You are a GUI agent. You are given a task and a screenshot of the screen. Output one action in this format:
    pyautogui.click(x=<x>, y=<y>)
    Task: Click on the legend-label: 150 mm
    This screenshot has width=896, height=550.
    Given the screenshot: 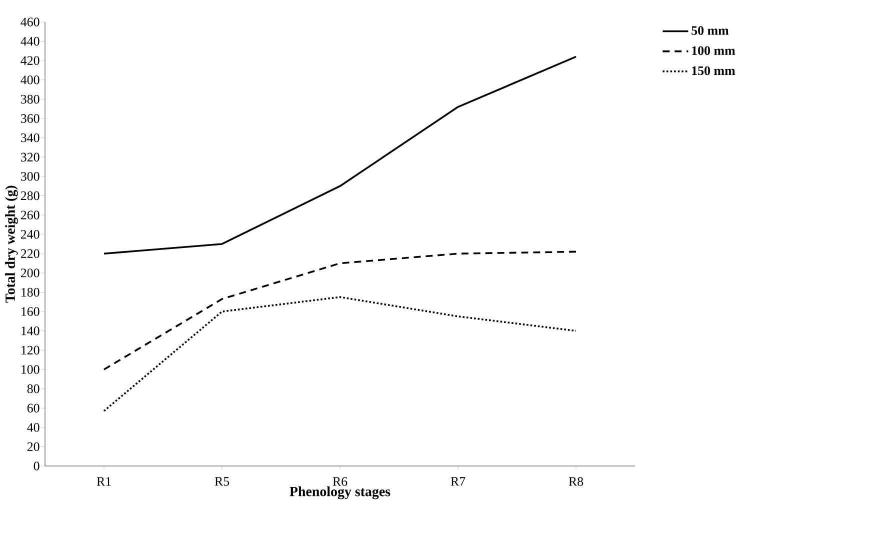 What is the action you would take?
    pyautogui.click(x=714, y=71)
    